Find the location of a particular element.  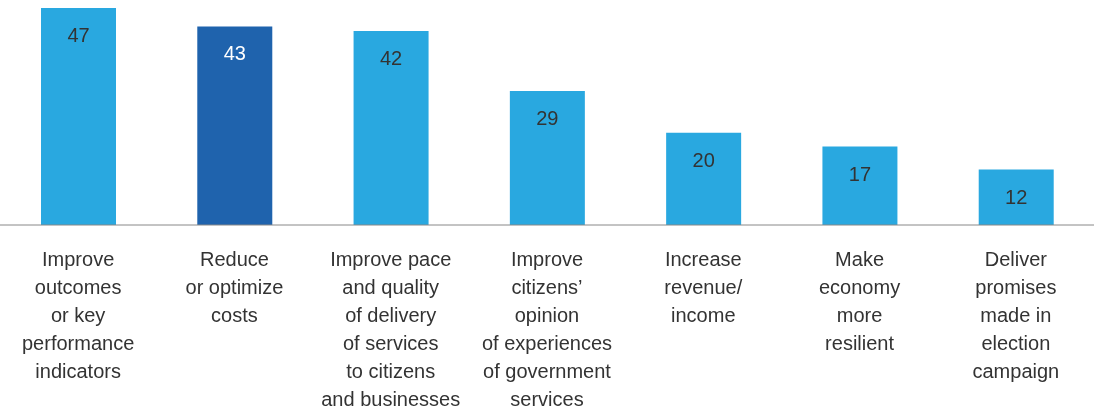

data-label: 20 is located at coordinates (703, 159).